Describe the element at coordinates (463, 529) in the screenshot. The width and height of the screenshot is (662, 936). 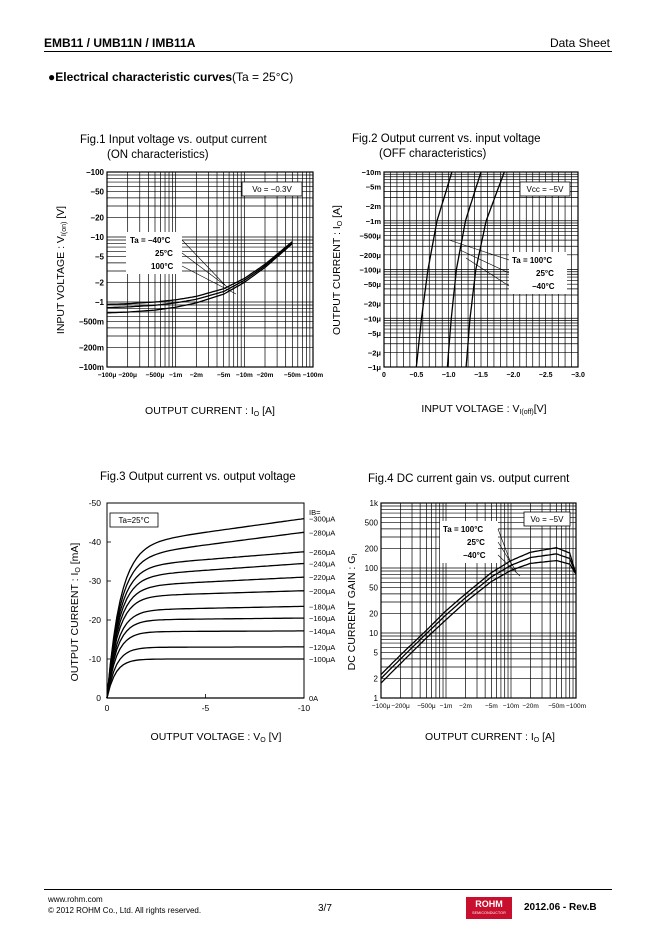
I see `fig4-legend-label-0: Ta = 100°C` at that location.